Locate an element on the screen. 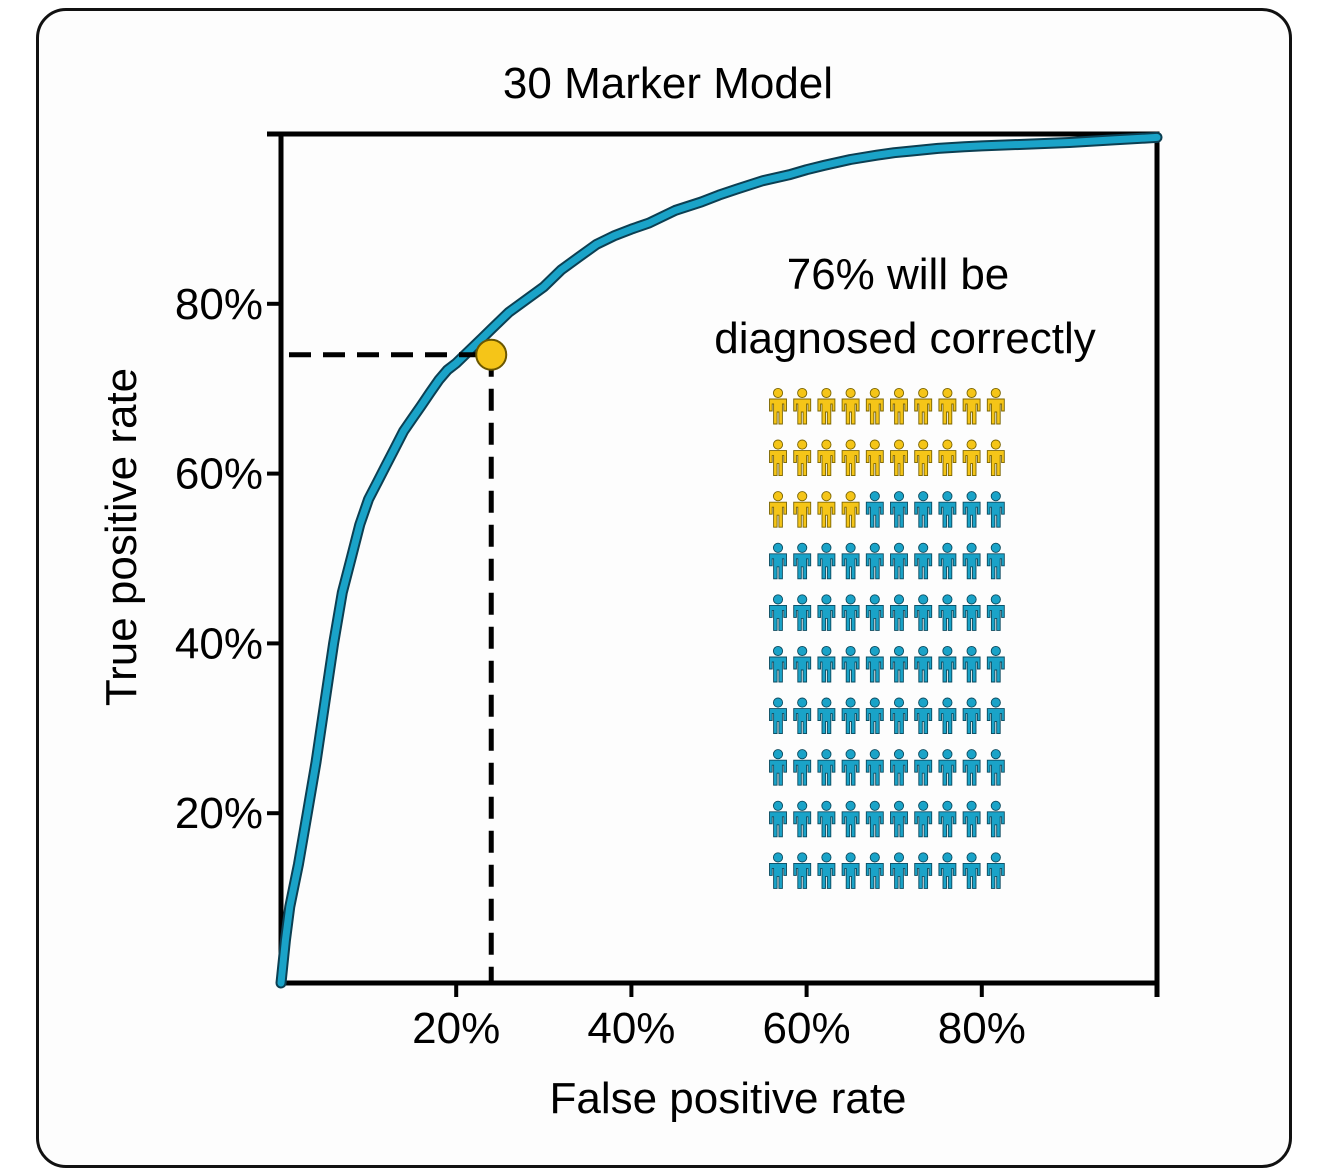 Image resolution: width=1318 pixels, height=1168 pixels. chart-title: 30 Marker Model is located at coordinates (668, 83).